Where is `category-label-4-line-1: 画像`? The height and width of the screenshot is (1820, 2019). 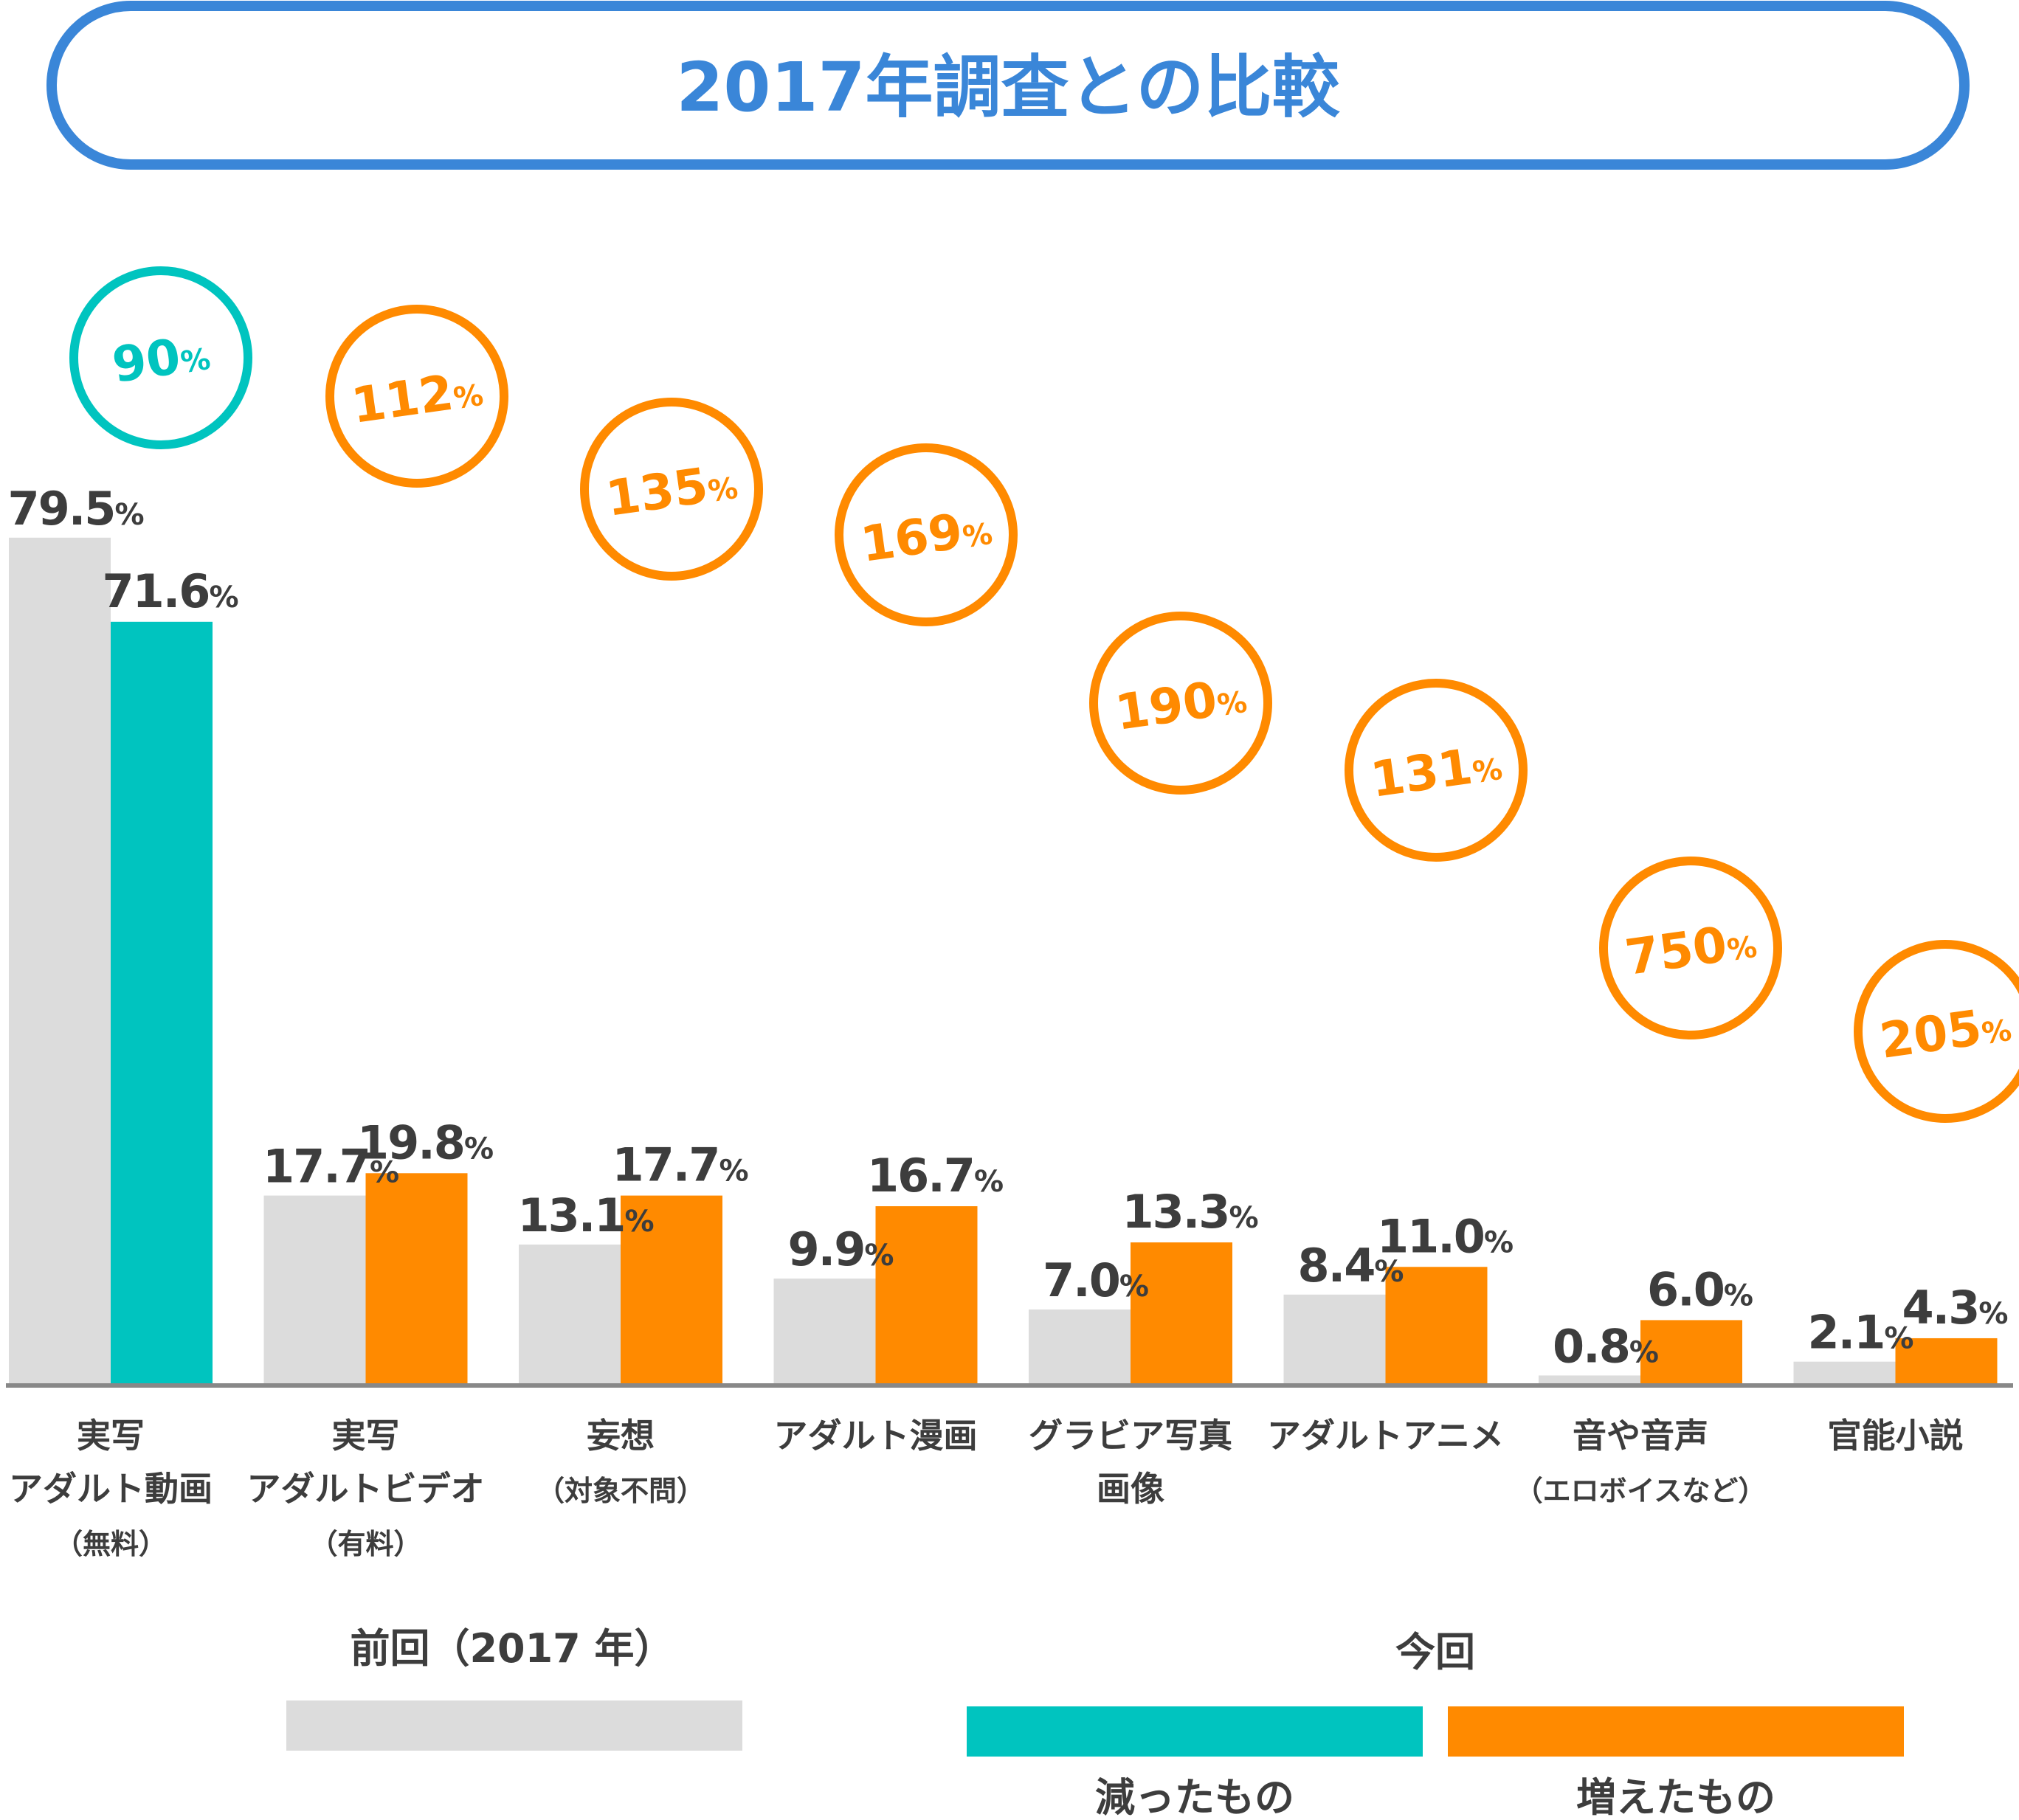 category-label-4-line-1: 画像 is located at coordinates (1130, 1489).